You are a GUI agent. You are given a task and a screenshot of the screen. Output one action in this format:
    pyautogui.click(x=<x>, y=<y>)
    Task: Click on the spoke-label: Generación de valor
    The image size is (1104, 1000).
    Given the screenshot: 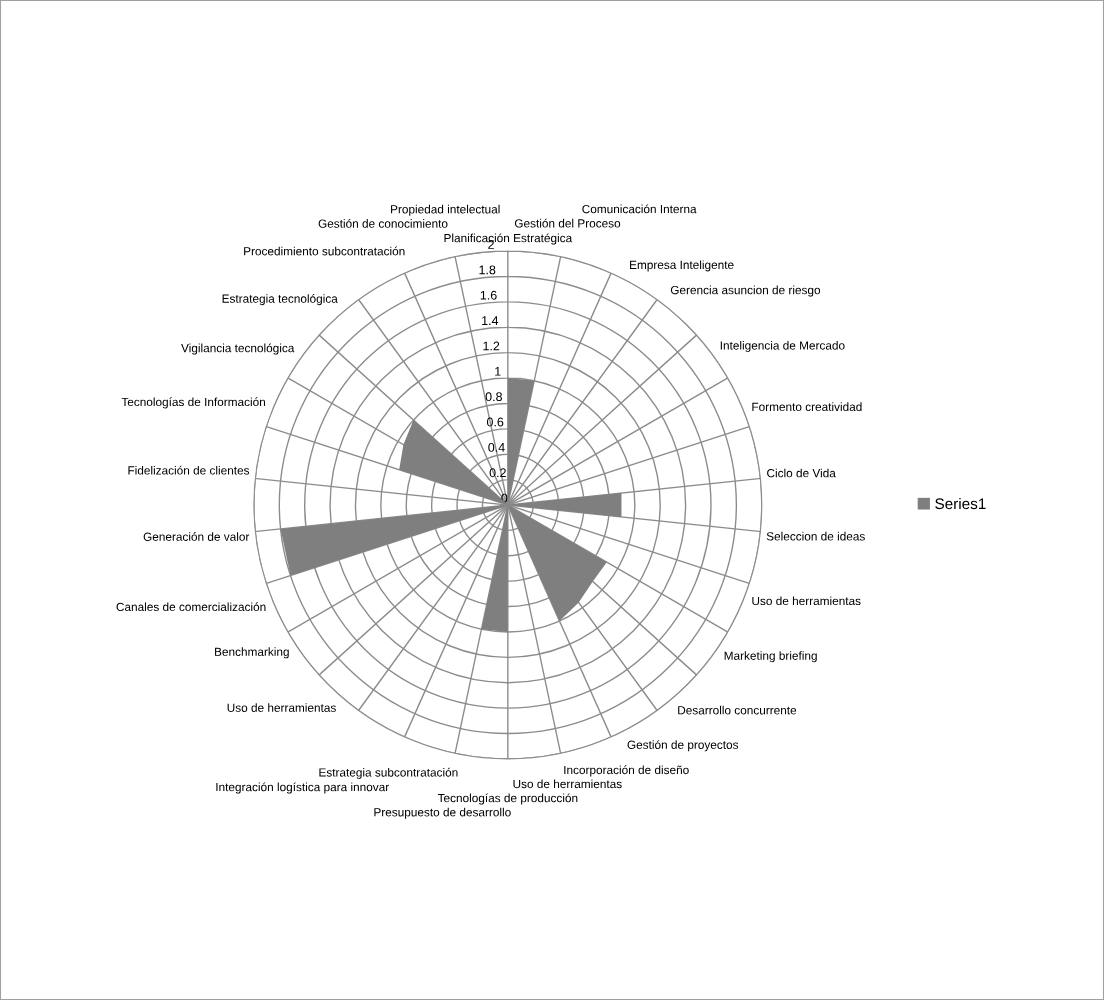 What is the action you would take?
    pyautogui.click(x=196, y=536)
    